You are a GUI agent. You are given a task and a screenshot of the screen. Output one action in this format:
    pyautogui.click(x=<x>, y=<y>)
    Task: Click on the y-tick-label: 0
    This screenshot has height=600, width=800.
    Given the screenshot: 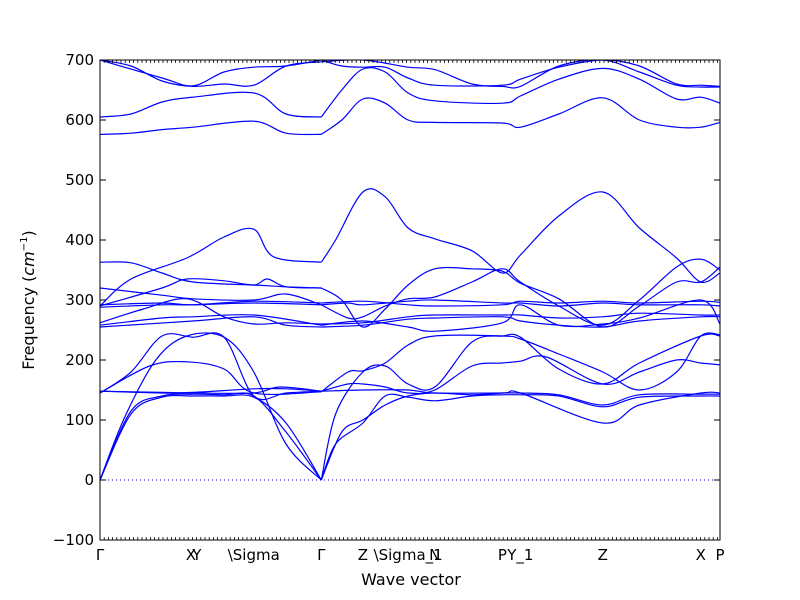 What is the action you would take?
    pyautogui.click(x=89, y=480)
    